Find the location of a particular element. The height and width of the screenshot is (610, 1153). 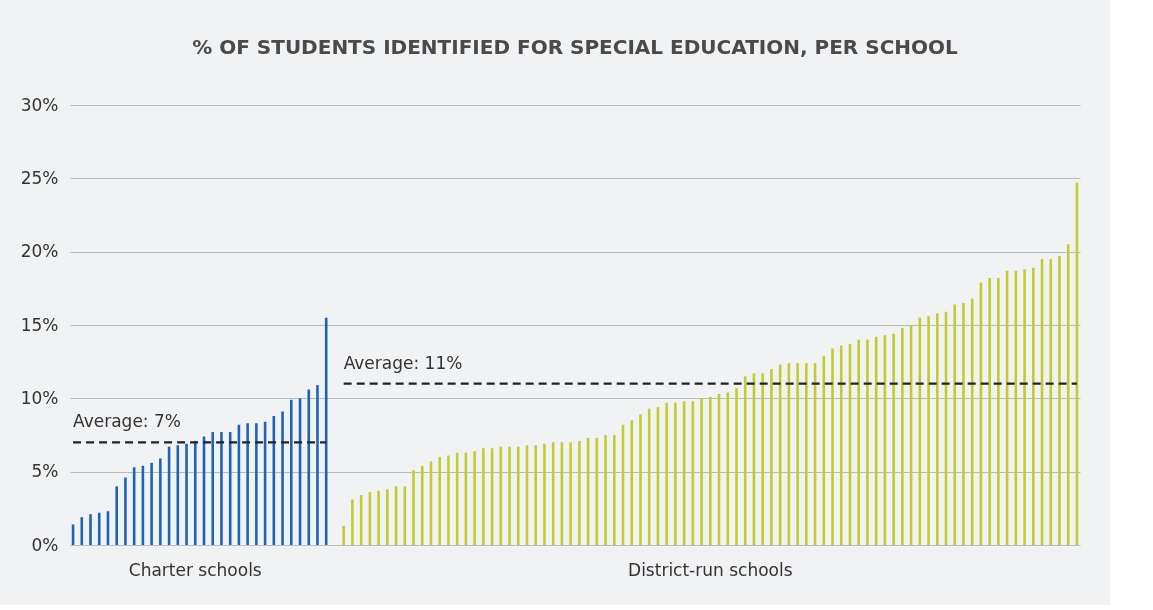

y-tick-label: 30% is located at coordinates (39, 104).